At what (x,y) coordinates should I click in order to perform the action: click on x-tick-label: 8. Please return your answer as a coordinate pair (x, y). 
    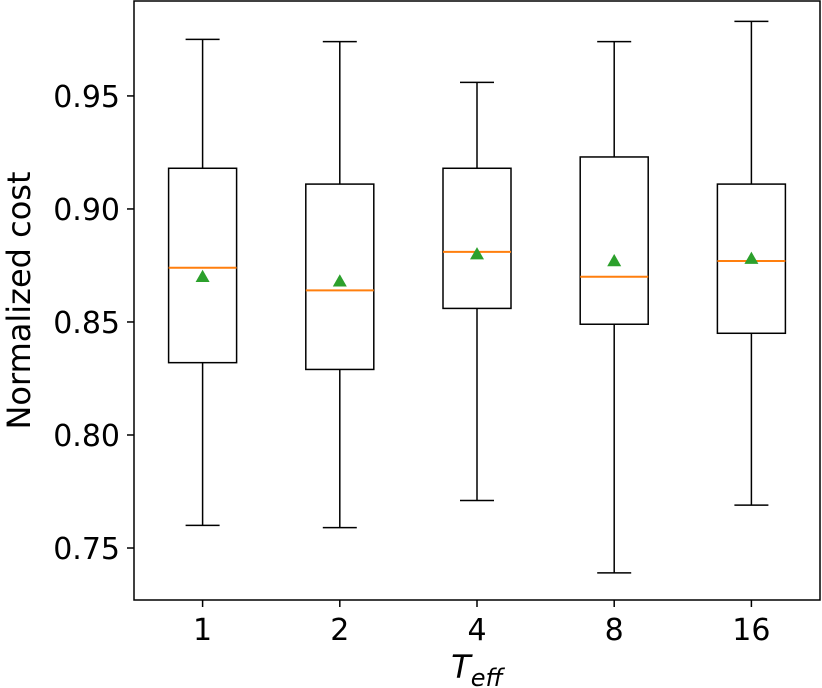
    Looking at the image, I should click on (614, 630).